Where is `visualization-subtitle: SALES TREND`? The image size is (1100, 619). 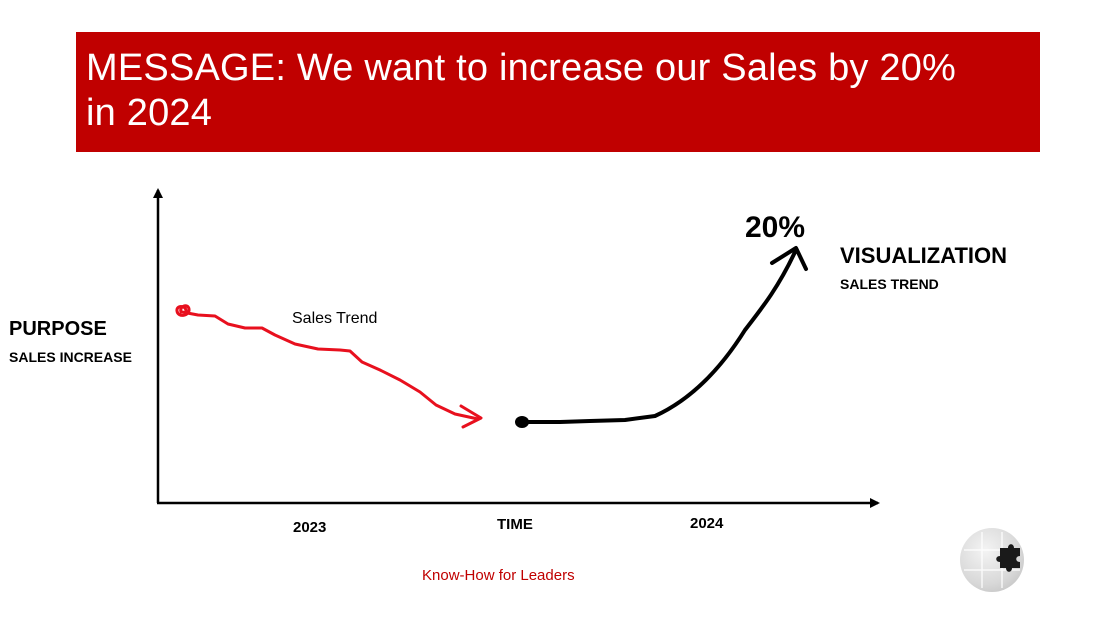
visualization-subtitle: SALES TREND is located at coordinates (889, 284).